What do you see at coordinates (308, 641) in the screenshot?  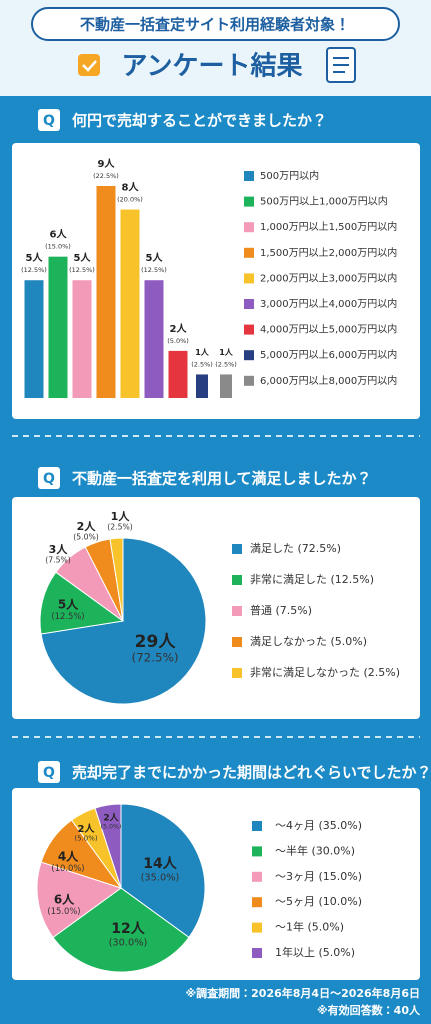 I see `legend-label: 満足しなかった (5.0%)` at bounding box center [308, 641].